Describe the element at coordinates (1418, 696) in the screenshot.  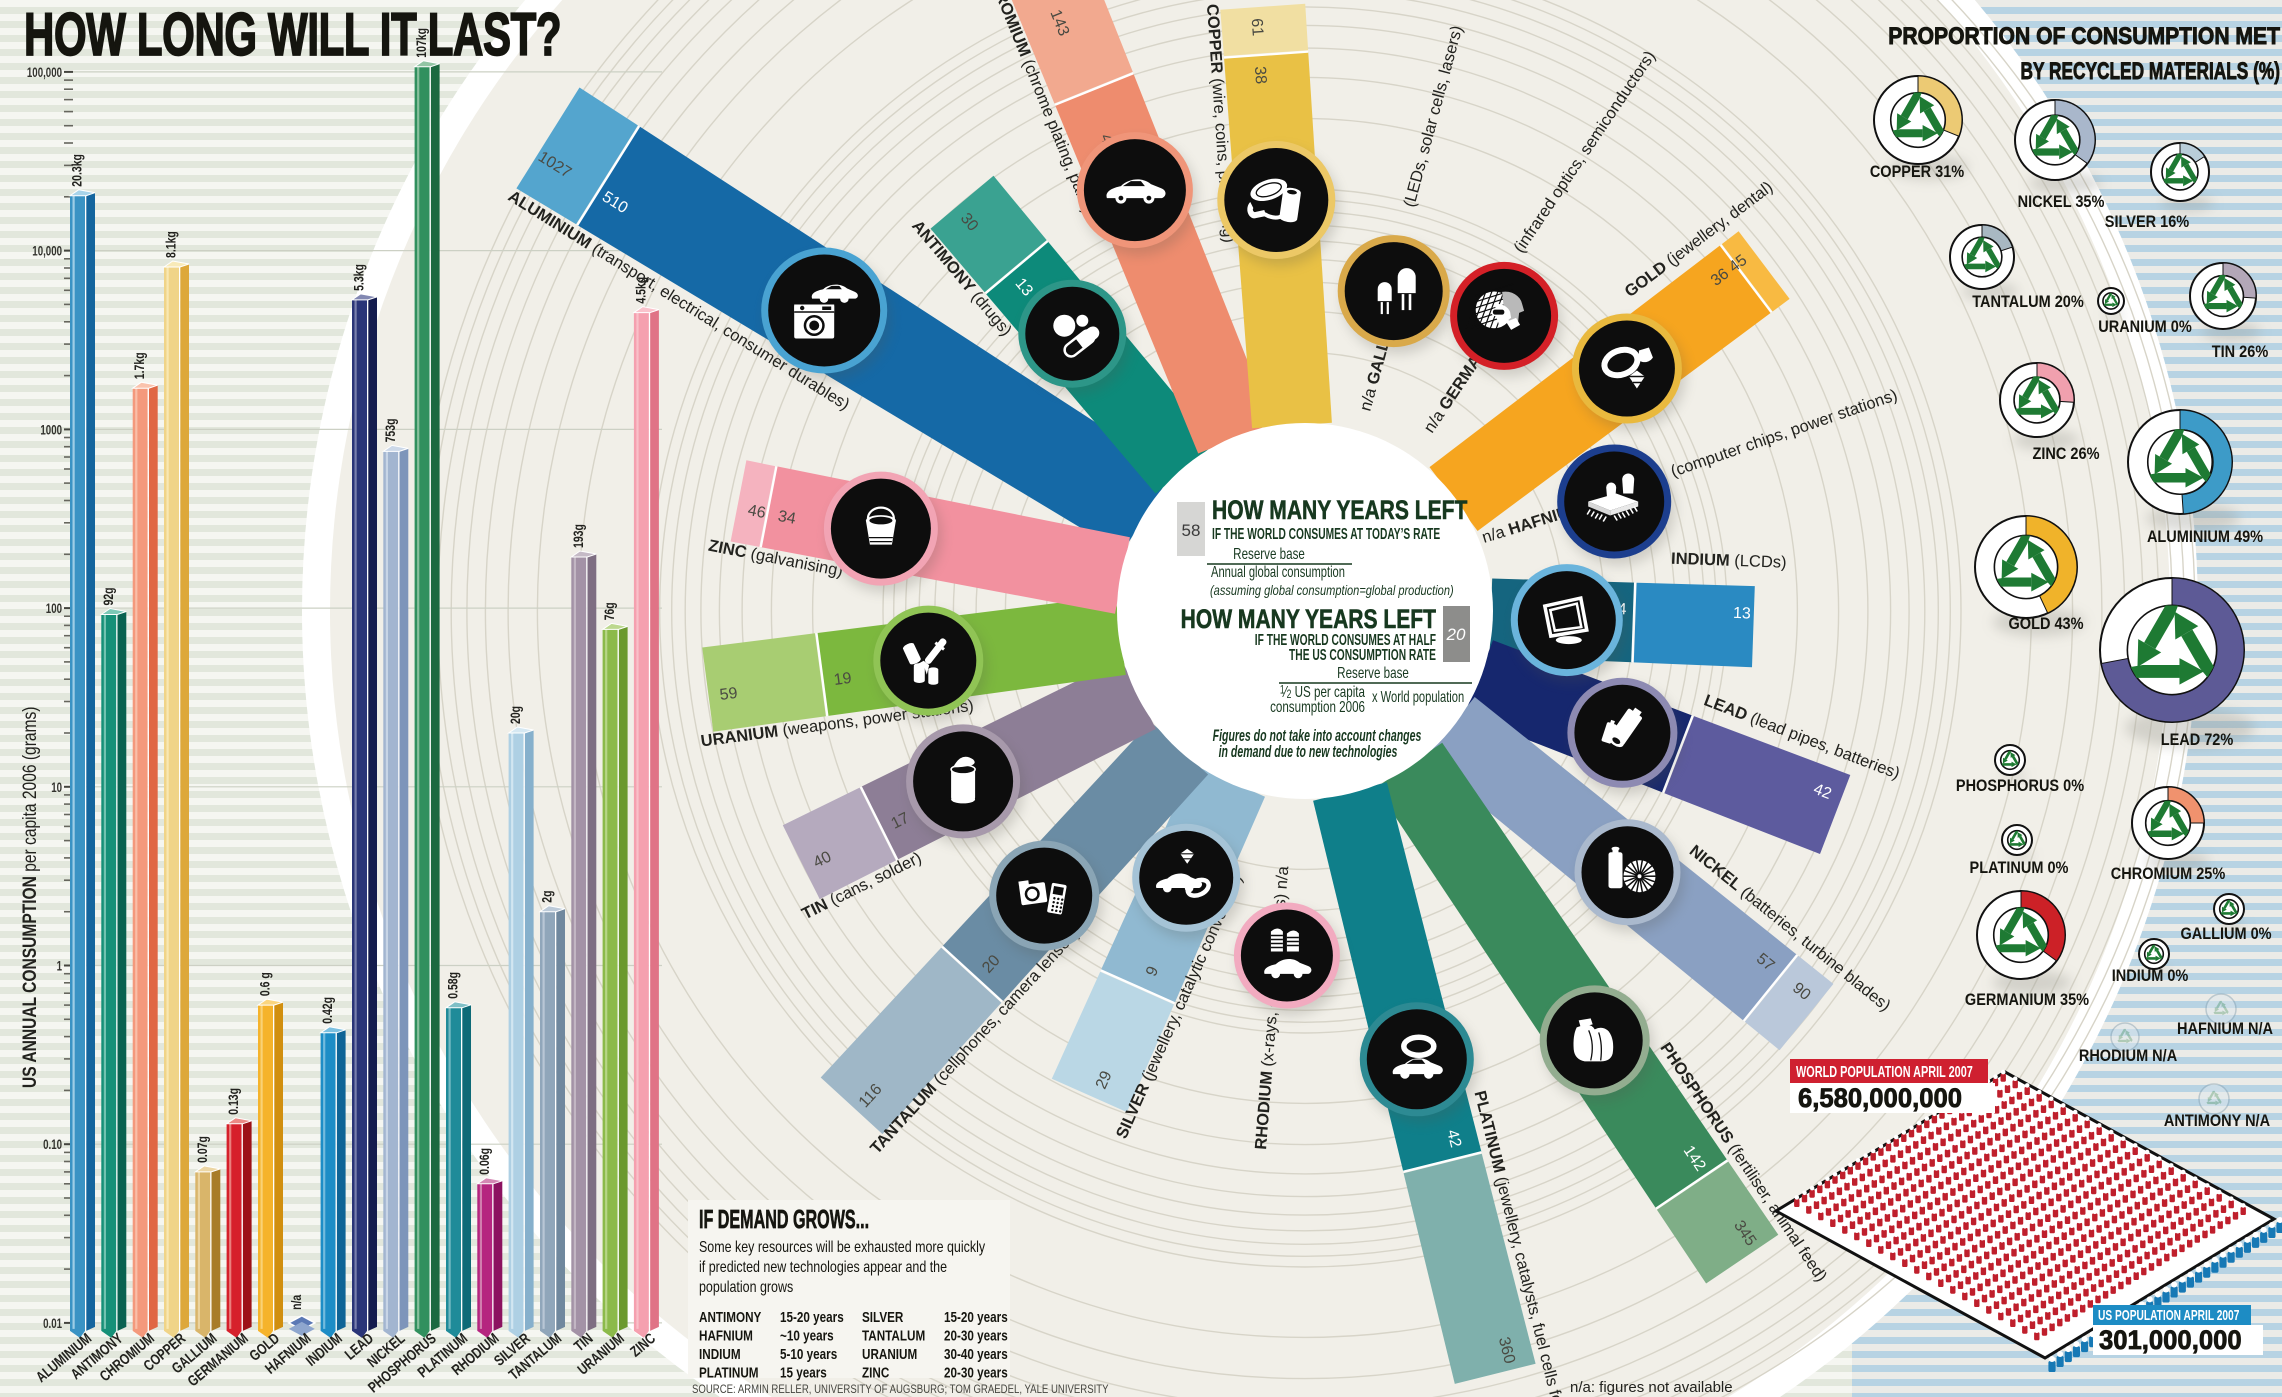
I see `svg-text: x World population` at that location.